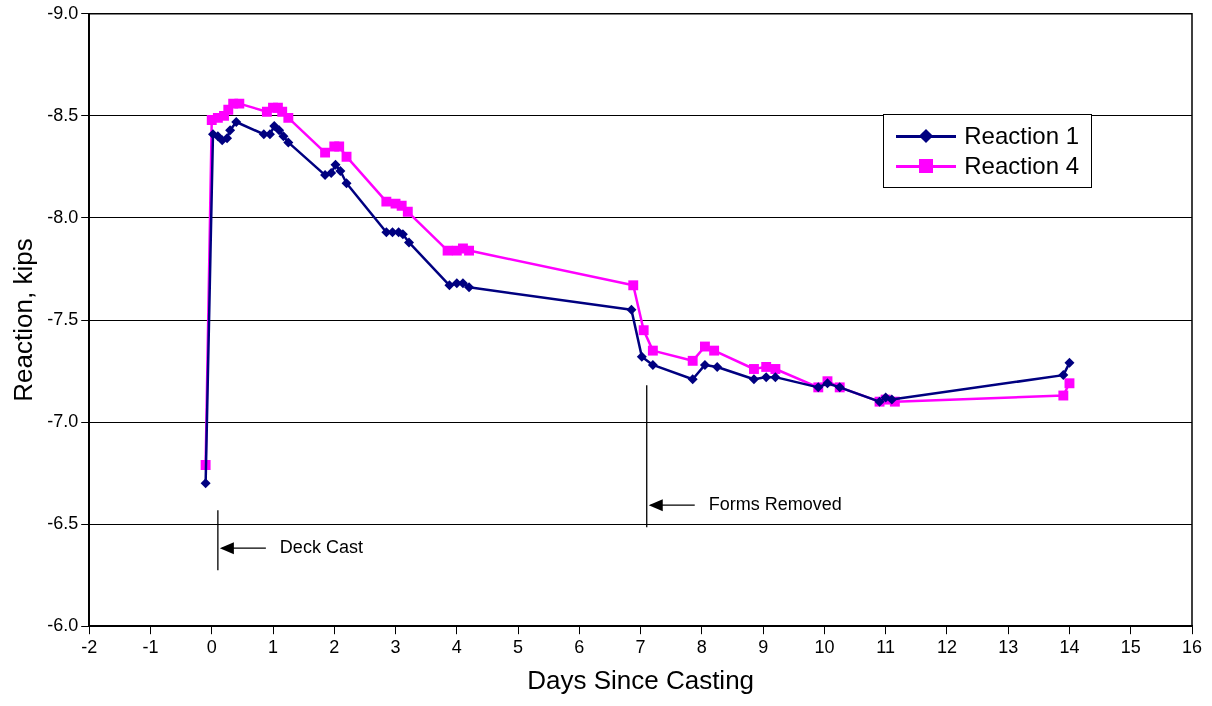  Describe the element at coordinates (63, 12) in the screenshot. I see `y-tick-label: -9.0` at that location.